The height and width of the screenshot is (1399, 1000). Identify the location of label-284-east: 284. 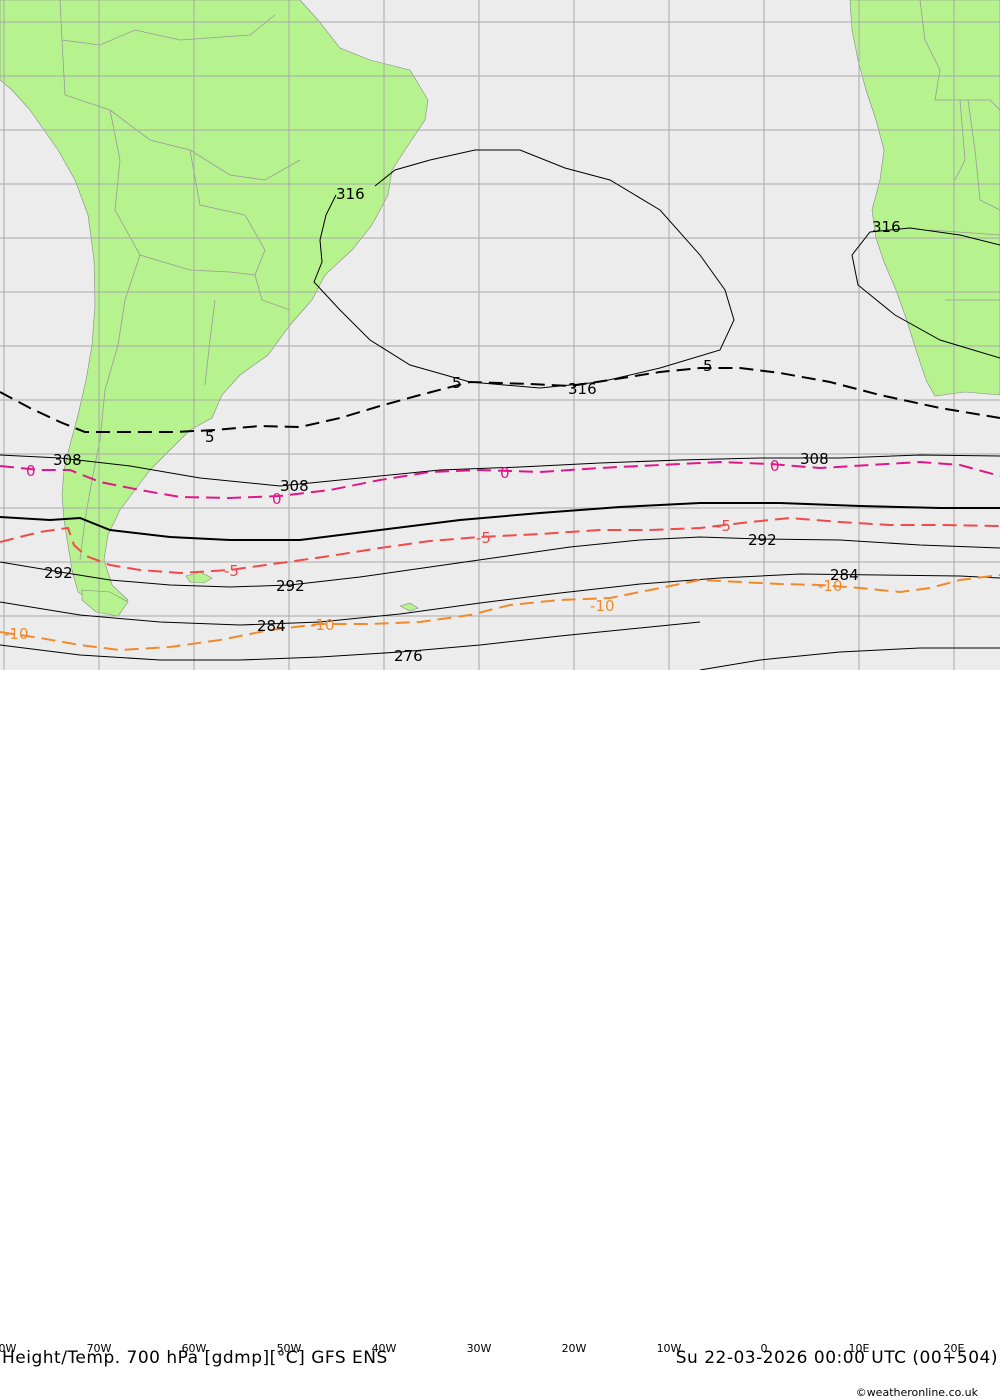
(844, 575).